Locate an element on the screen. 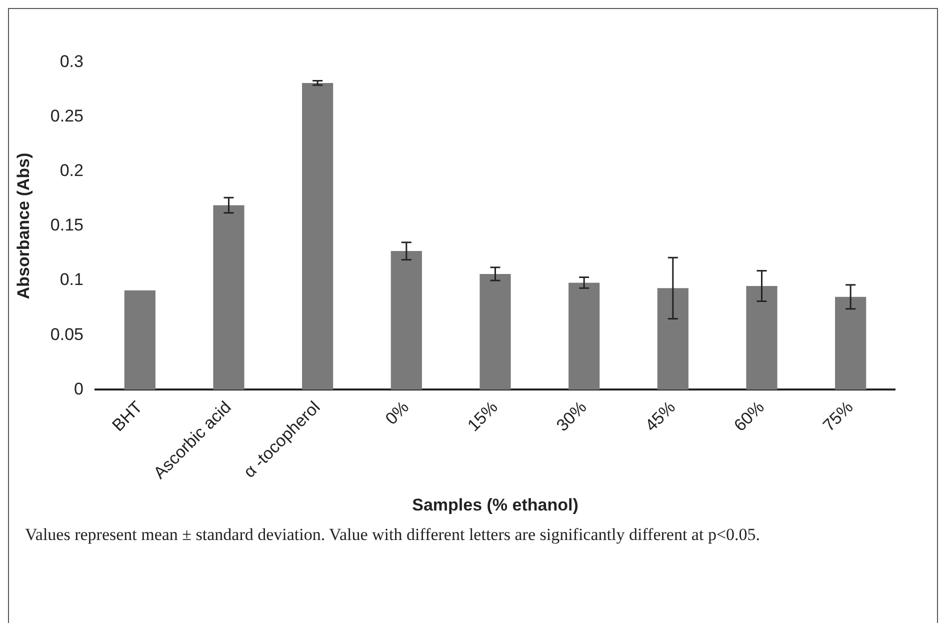  y-tick-label: 0.1 is located at coordinates (72, 280).